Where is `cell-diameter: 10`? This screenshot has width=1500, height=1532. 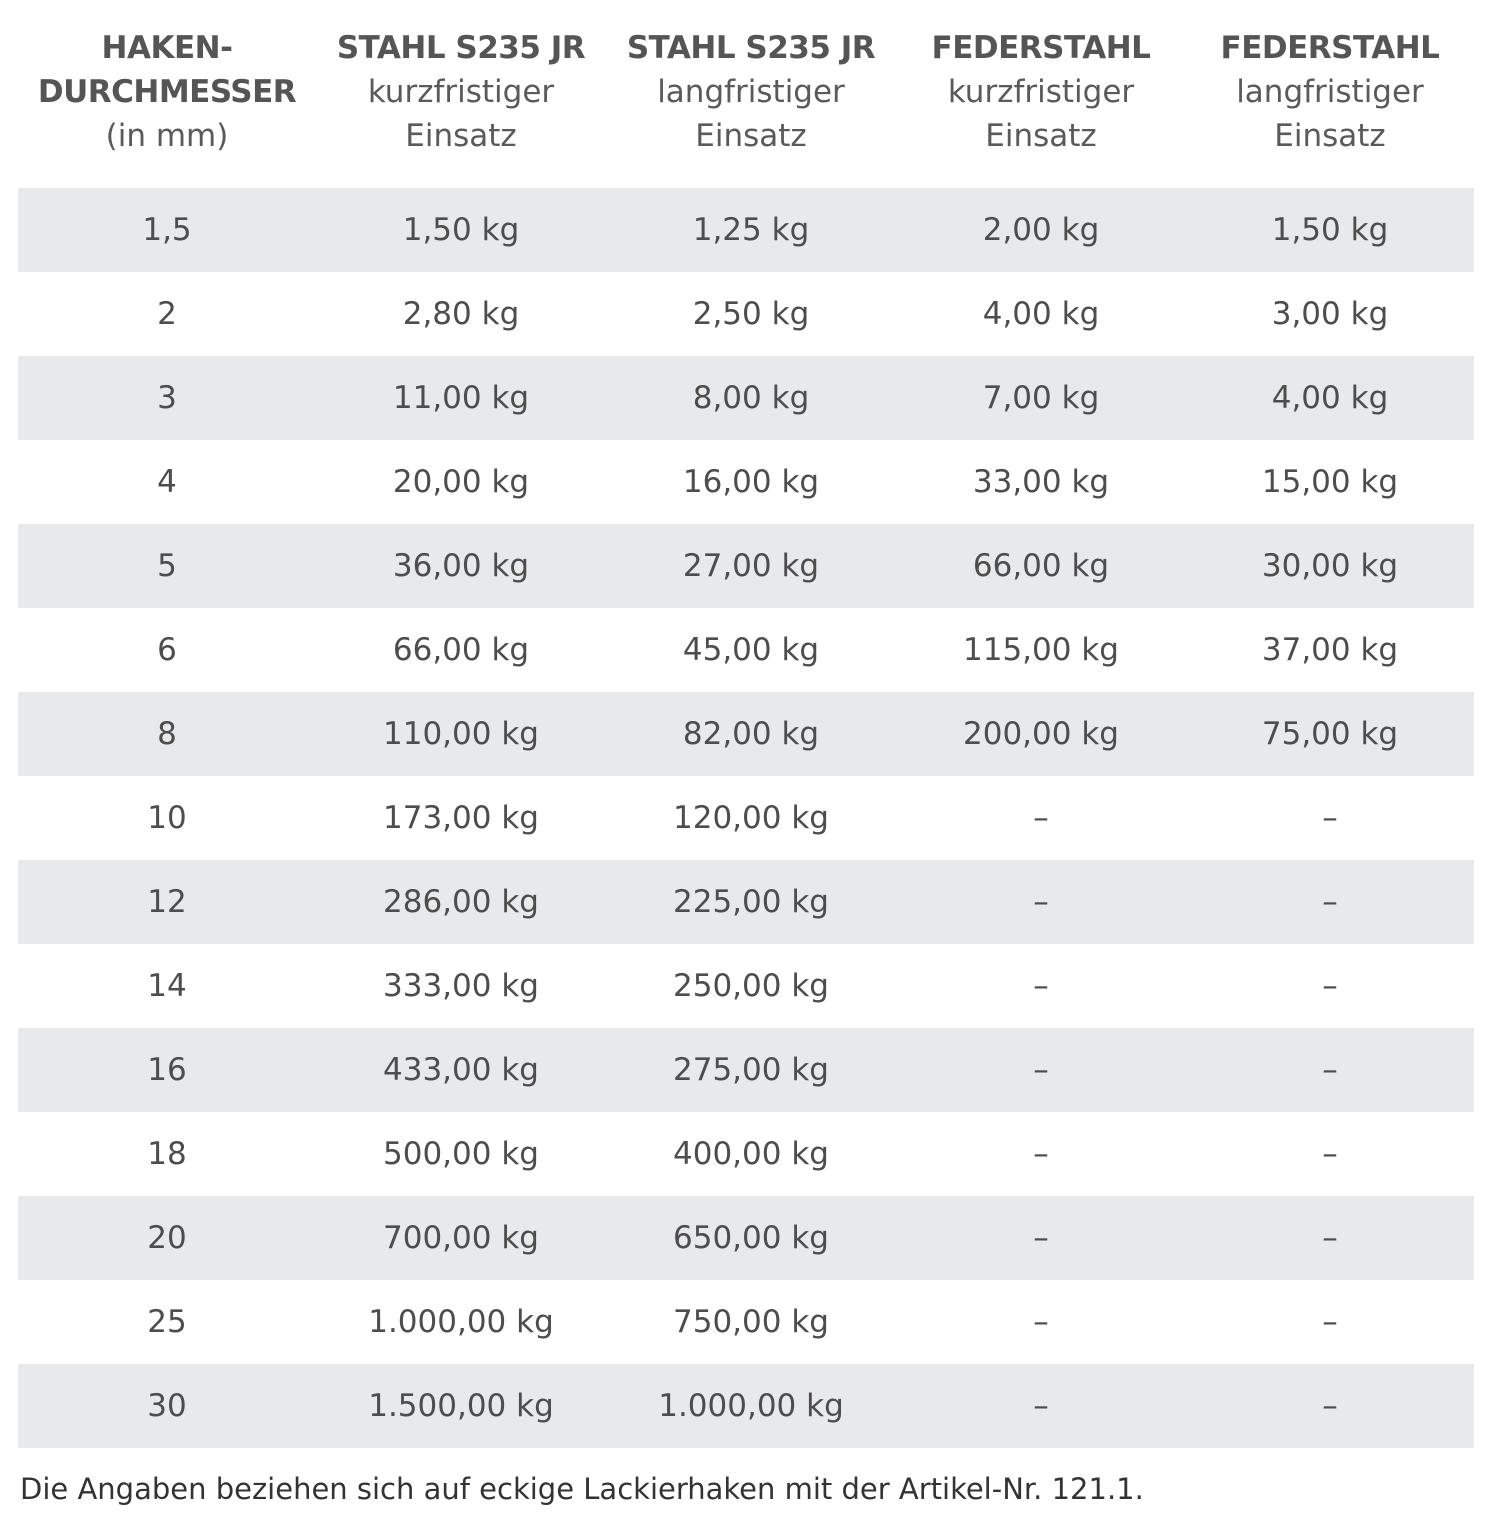
cell-diameter: 10 is located at coordinates (167, 818).